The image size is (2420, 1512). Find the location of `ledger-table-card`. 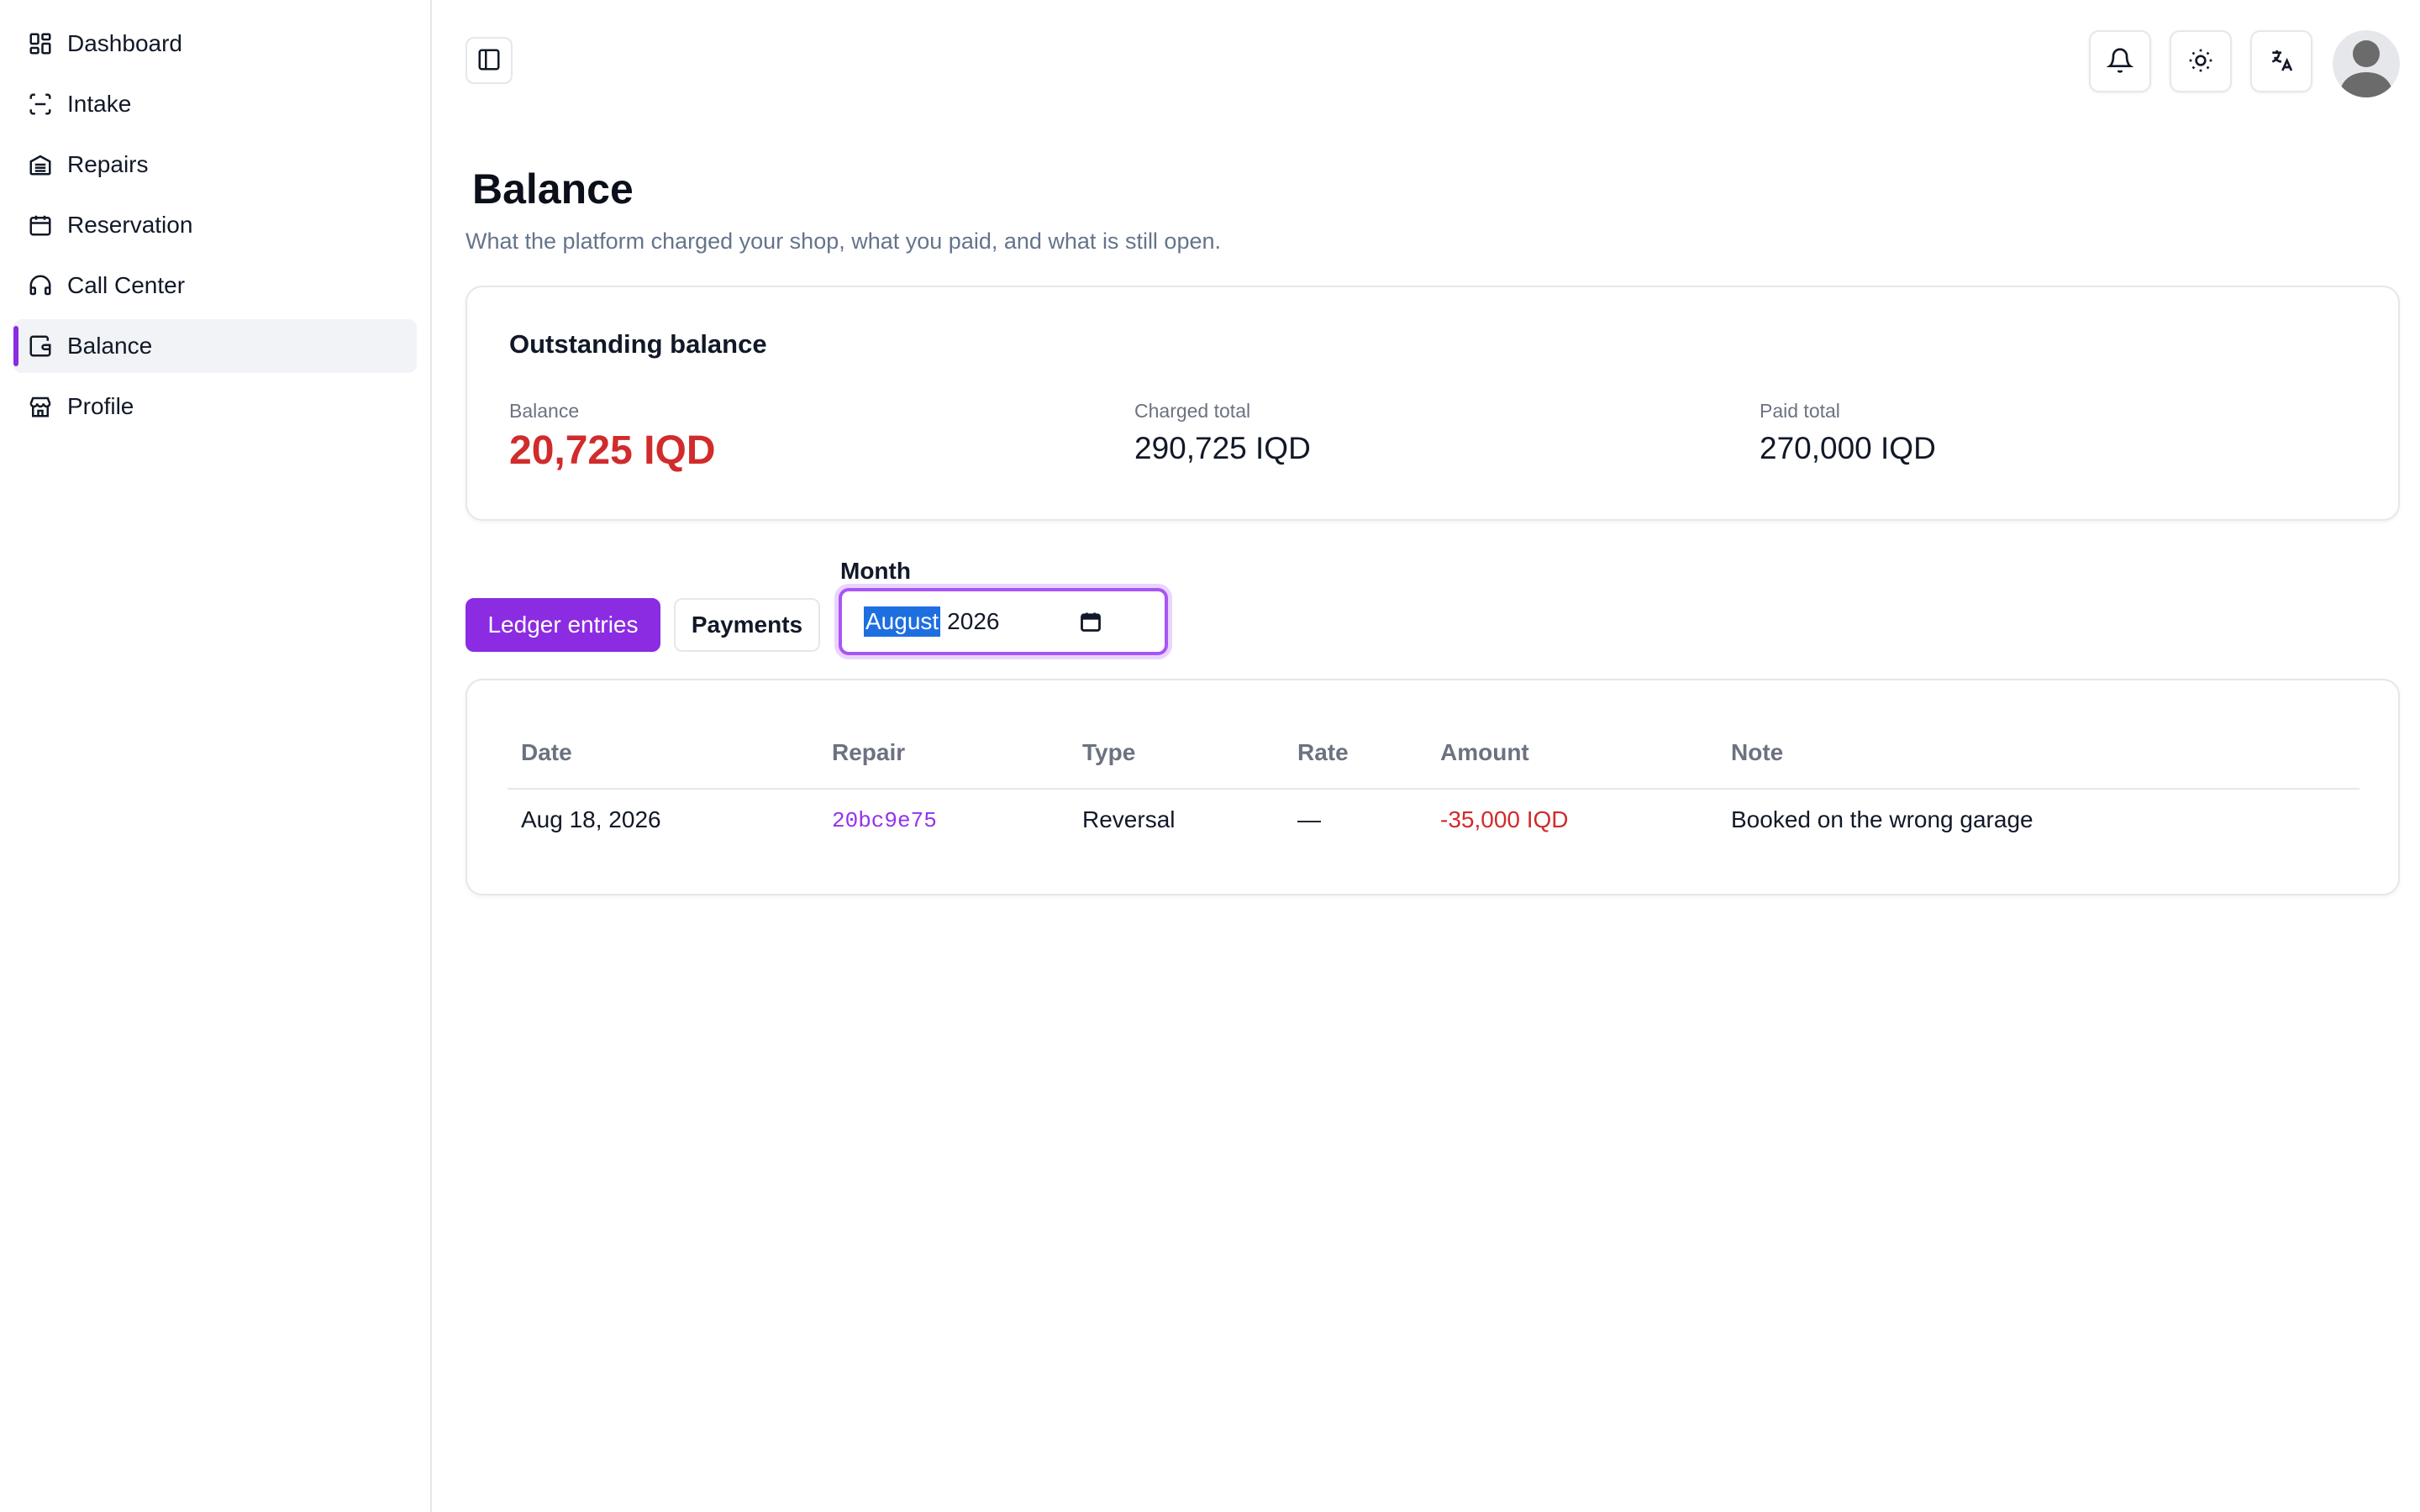

ledger-table-card is located at coordinates (1433, 787).